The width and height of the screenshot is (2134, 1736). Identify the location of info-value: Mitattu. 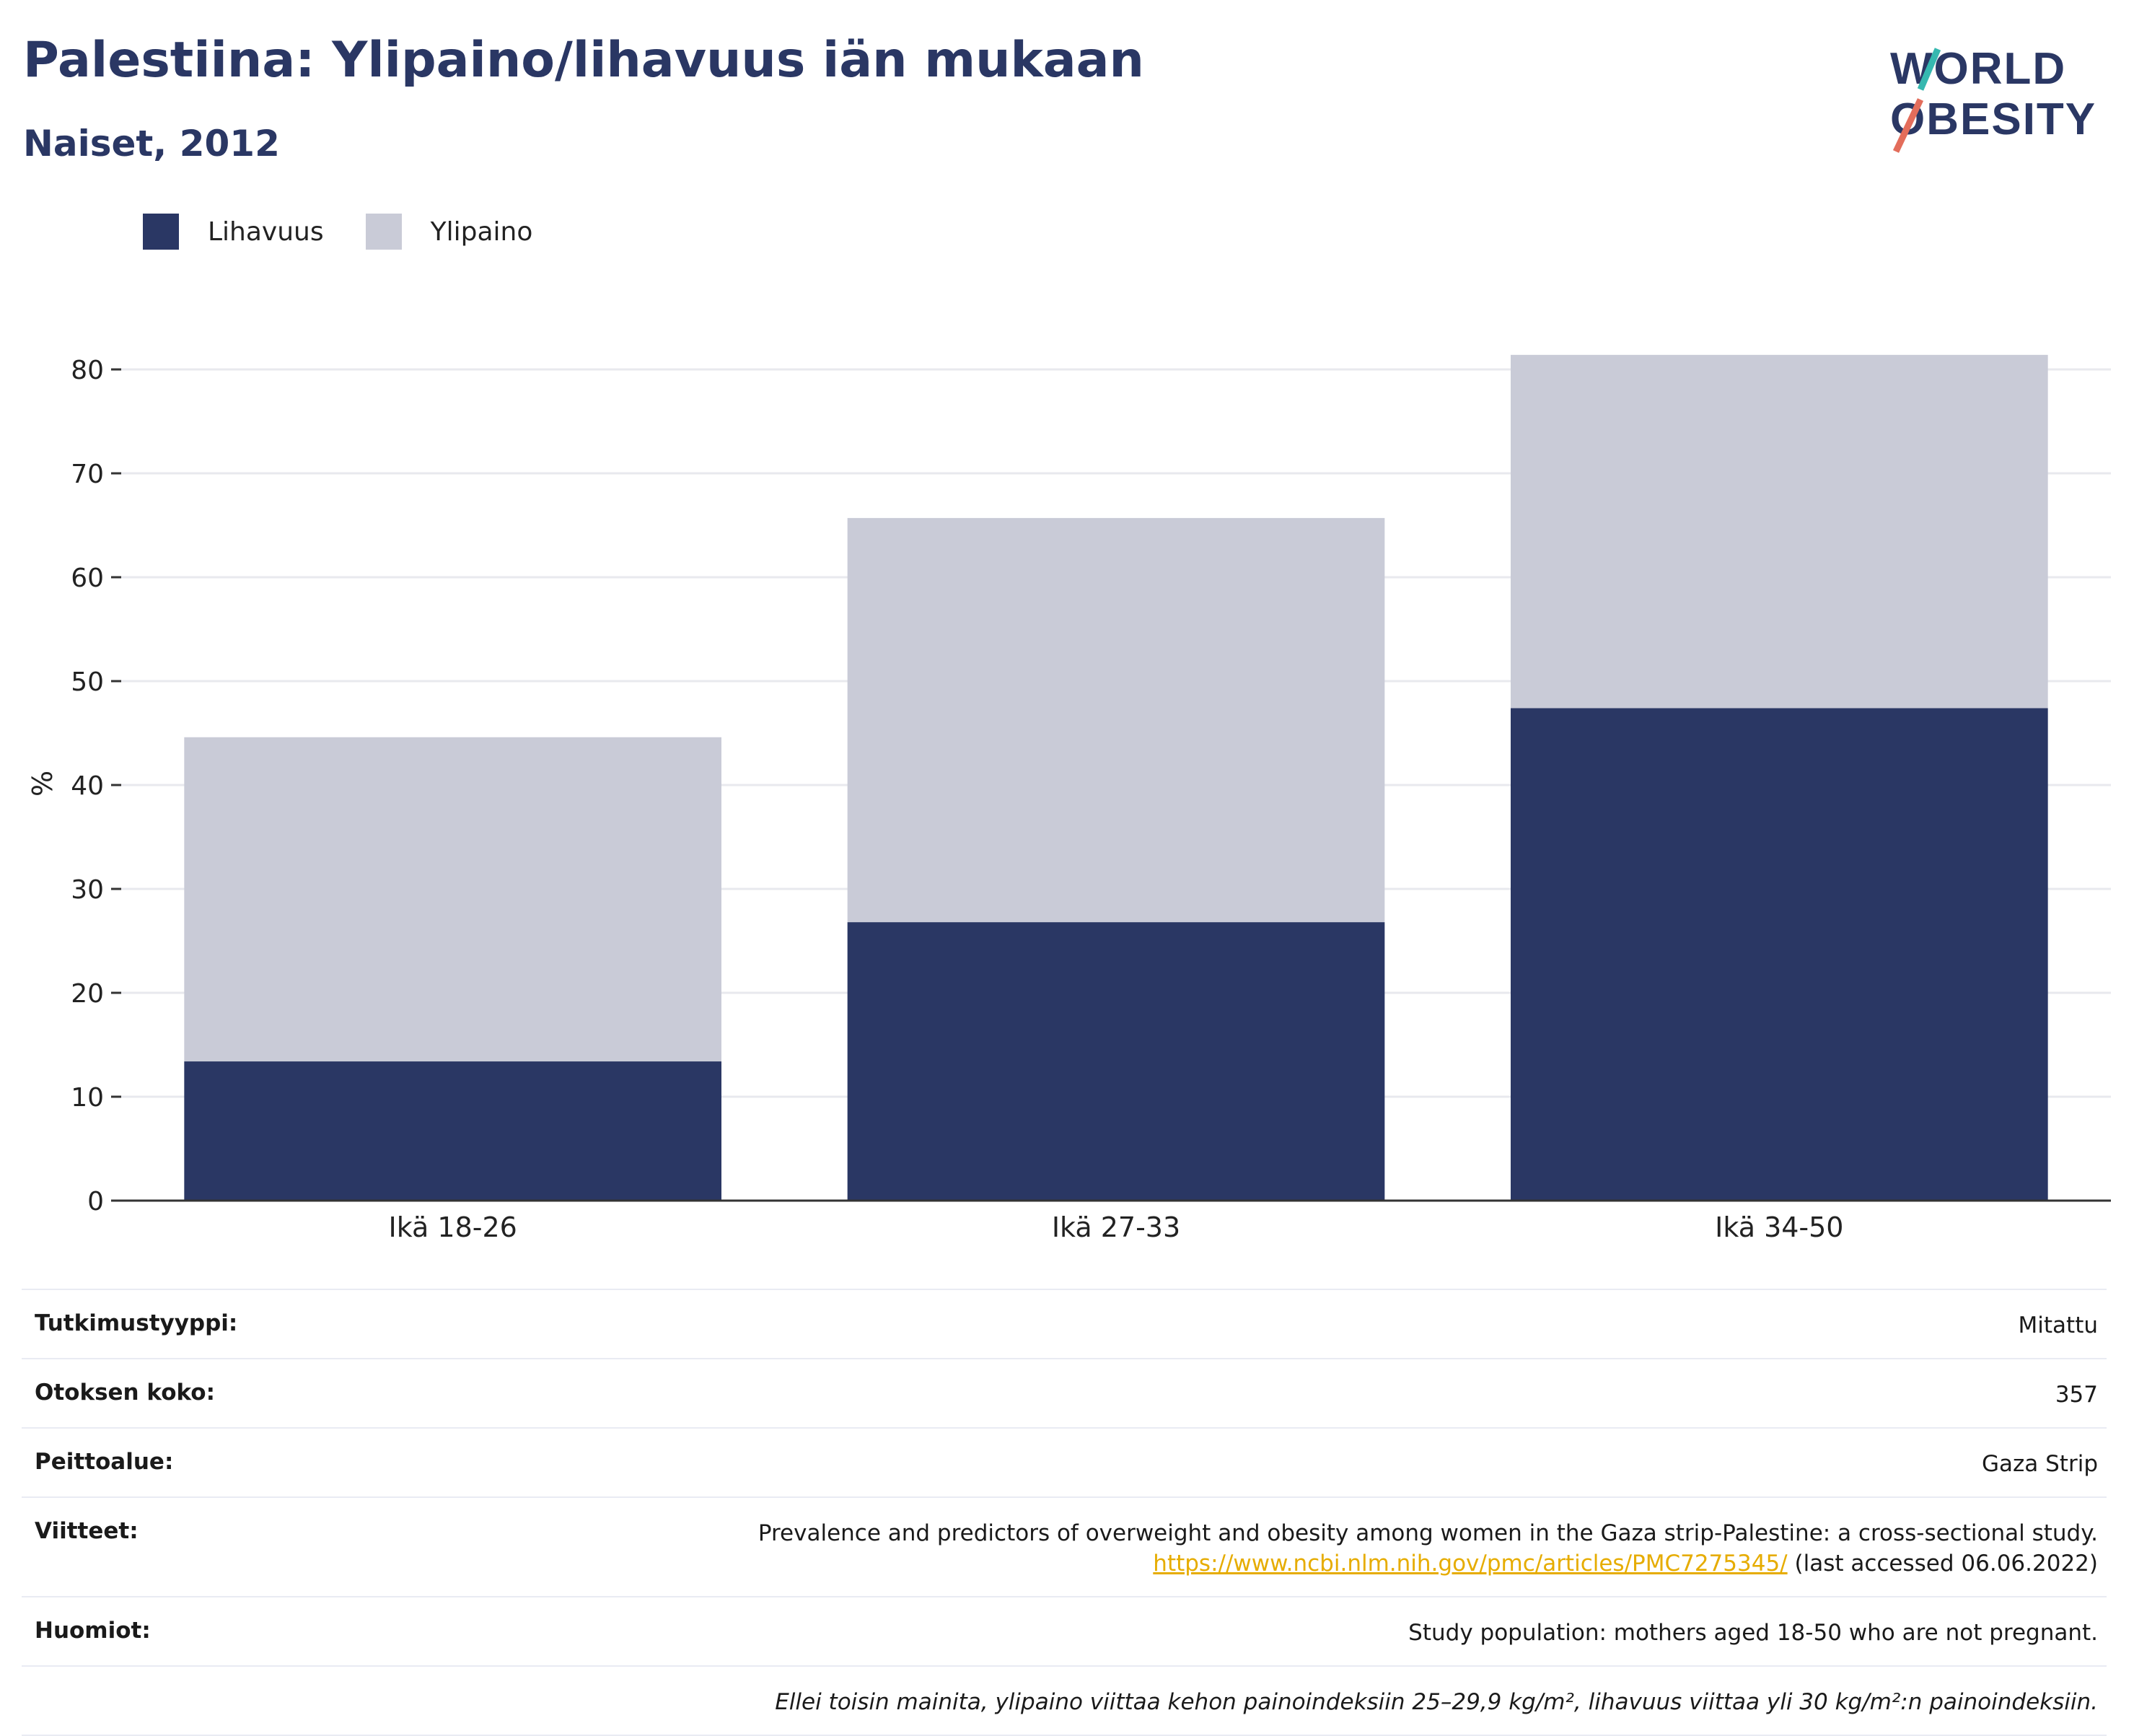
(2058, 1325).